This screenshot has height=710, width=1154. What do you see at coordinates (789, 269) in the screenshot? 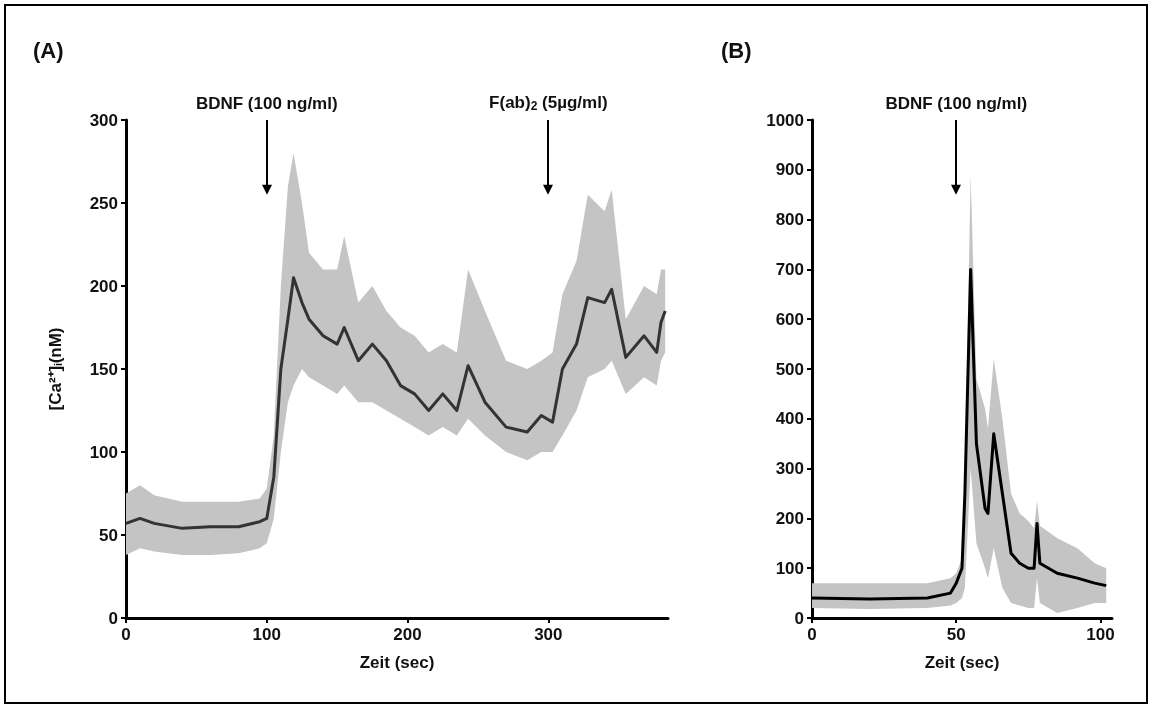
I see `y-tick-label: 700` at bounding box center [789, 269].